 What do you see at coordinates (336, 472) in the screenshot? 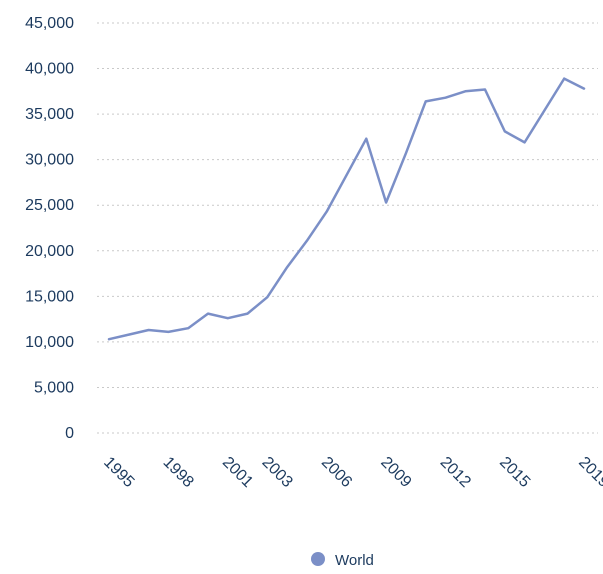
I see `x-tick-label: 2006` at bounding box center [336, 472].